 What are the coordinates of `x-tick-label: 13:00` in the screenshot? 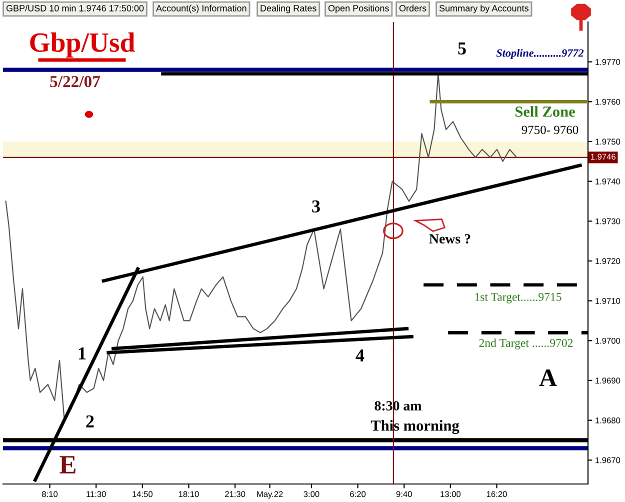 It's located at (450, 494).